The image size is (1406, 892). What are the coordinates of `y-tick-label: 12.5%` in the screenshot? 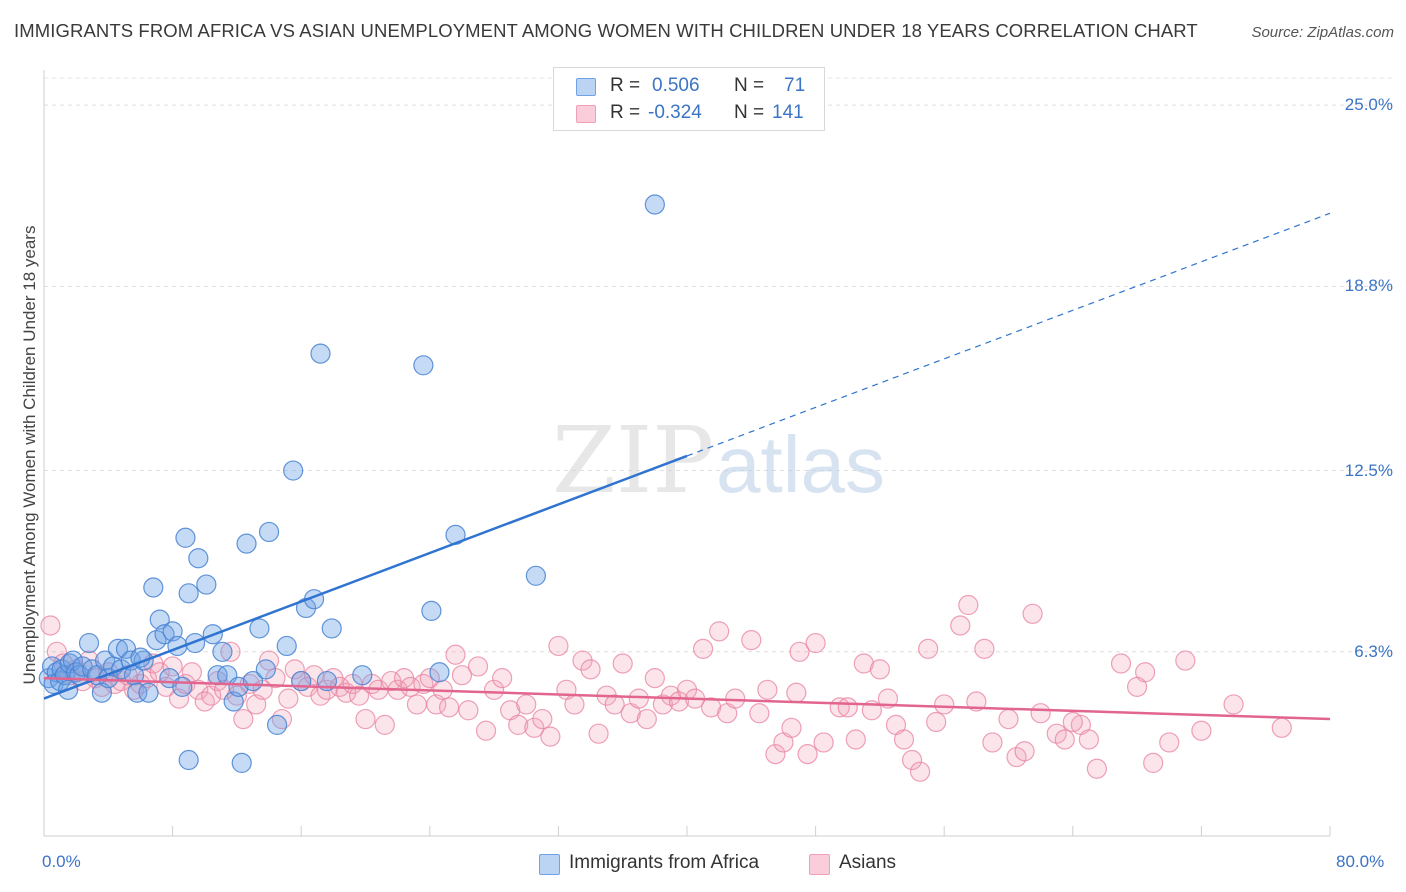 It's located at (1368, 470).